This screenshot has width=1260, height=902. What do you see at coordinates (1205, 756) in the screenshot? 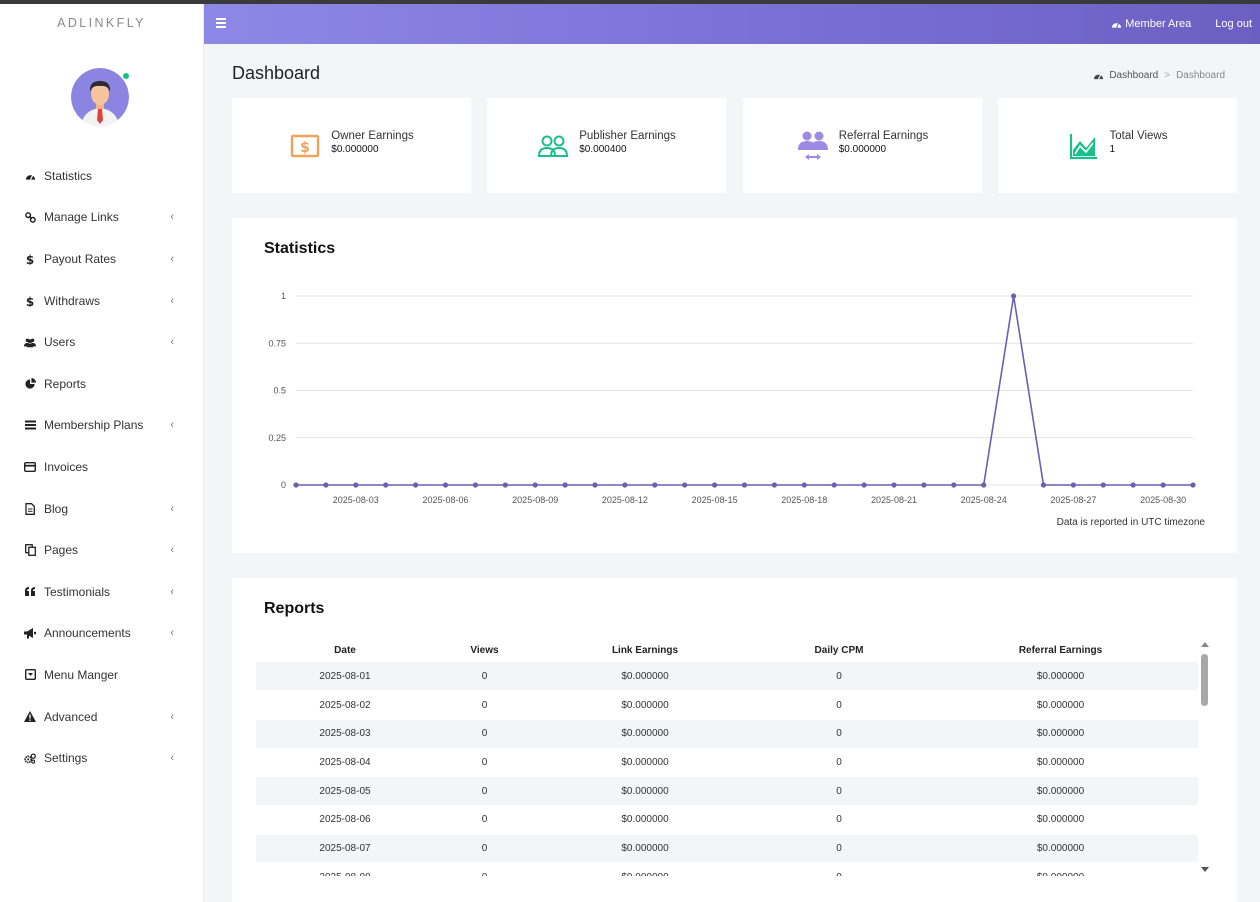
I see `reports-scrollbar` at bounding box center [1205, 756].